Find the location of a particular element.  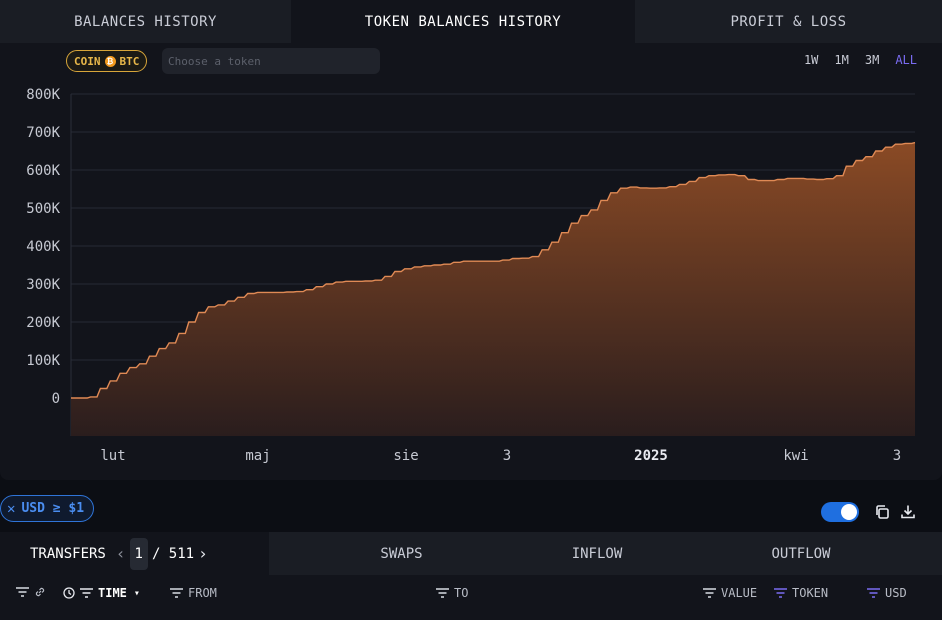

from-column-header: FROM is located at coordinates (193, 593).